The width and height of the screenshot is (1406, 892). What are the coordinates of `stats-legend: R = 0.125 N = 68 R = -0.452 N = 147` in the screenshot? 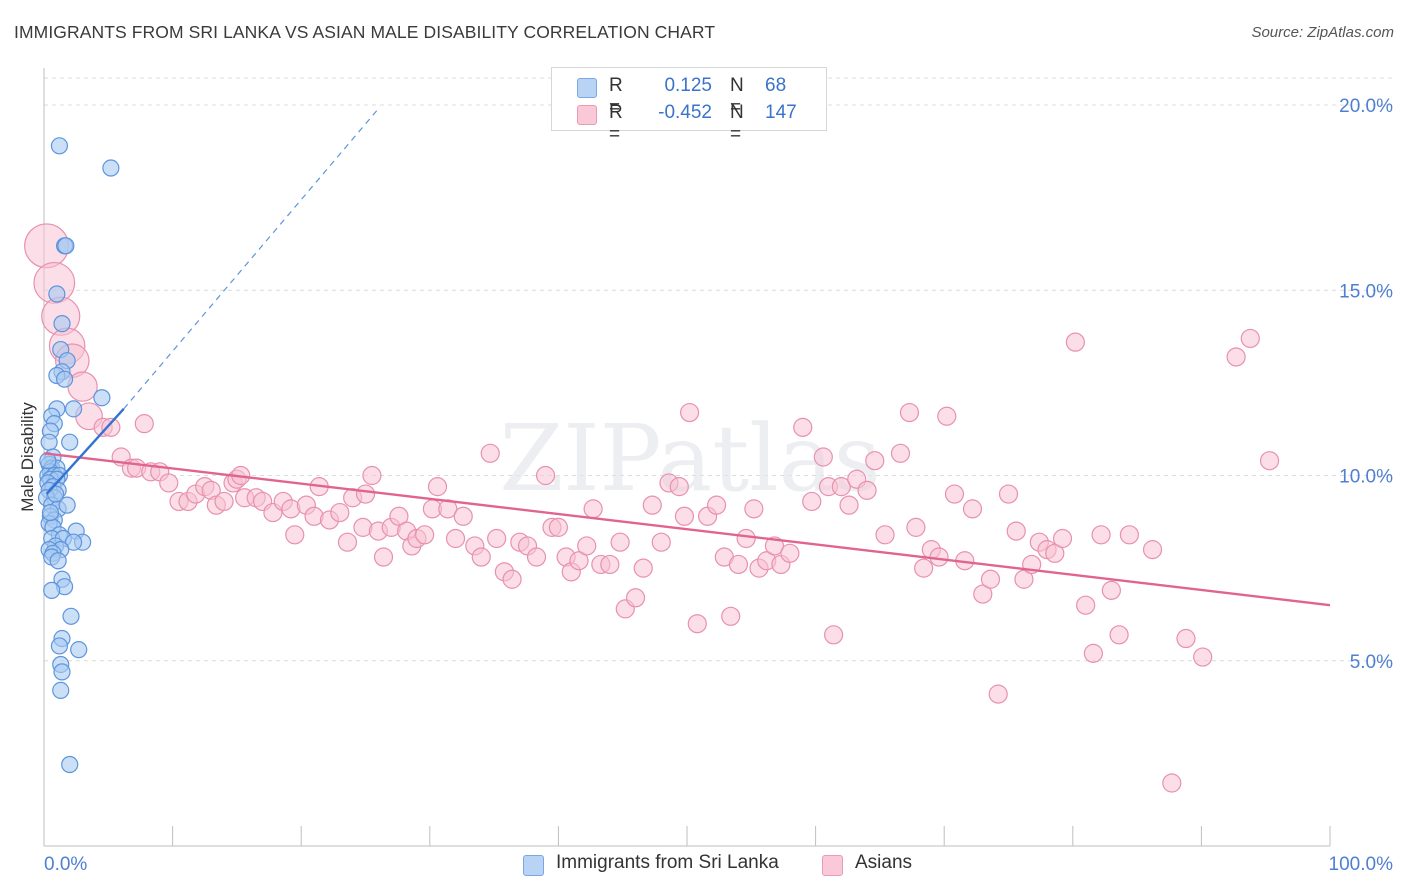 It's located at (689, 106).